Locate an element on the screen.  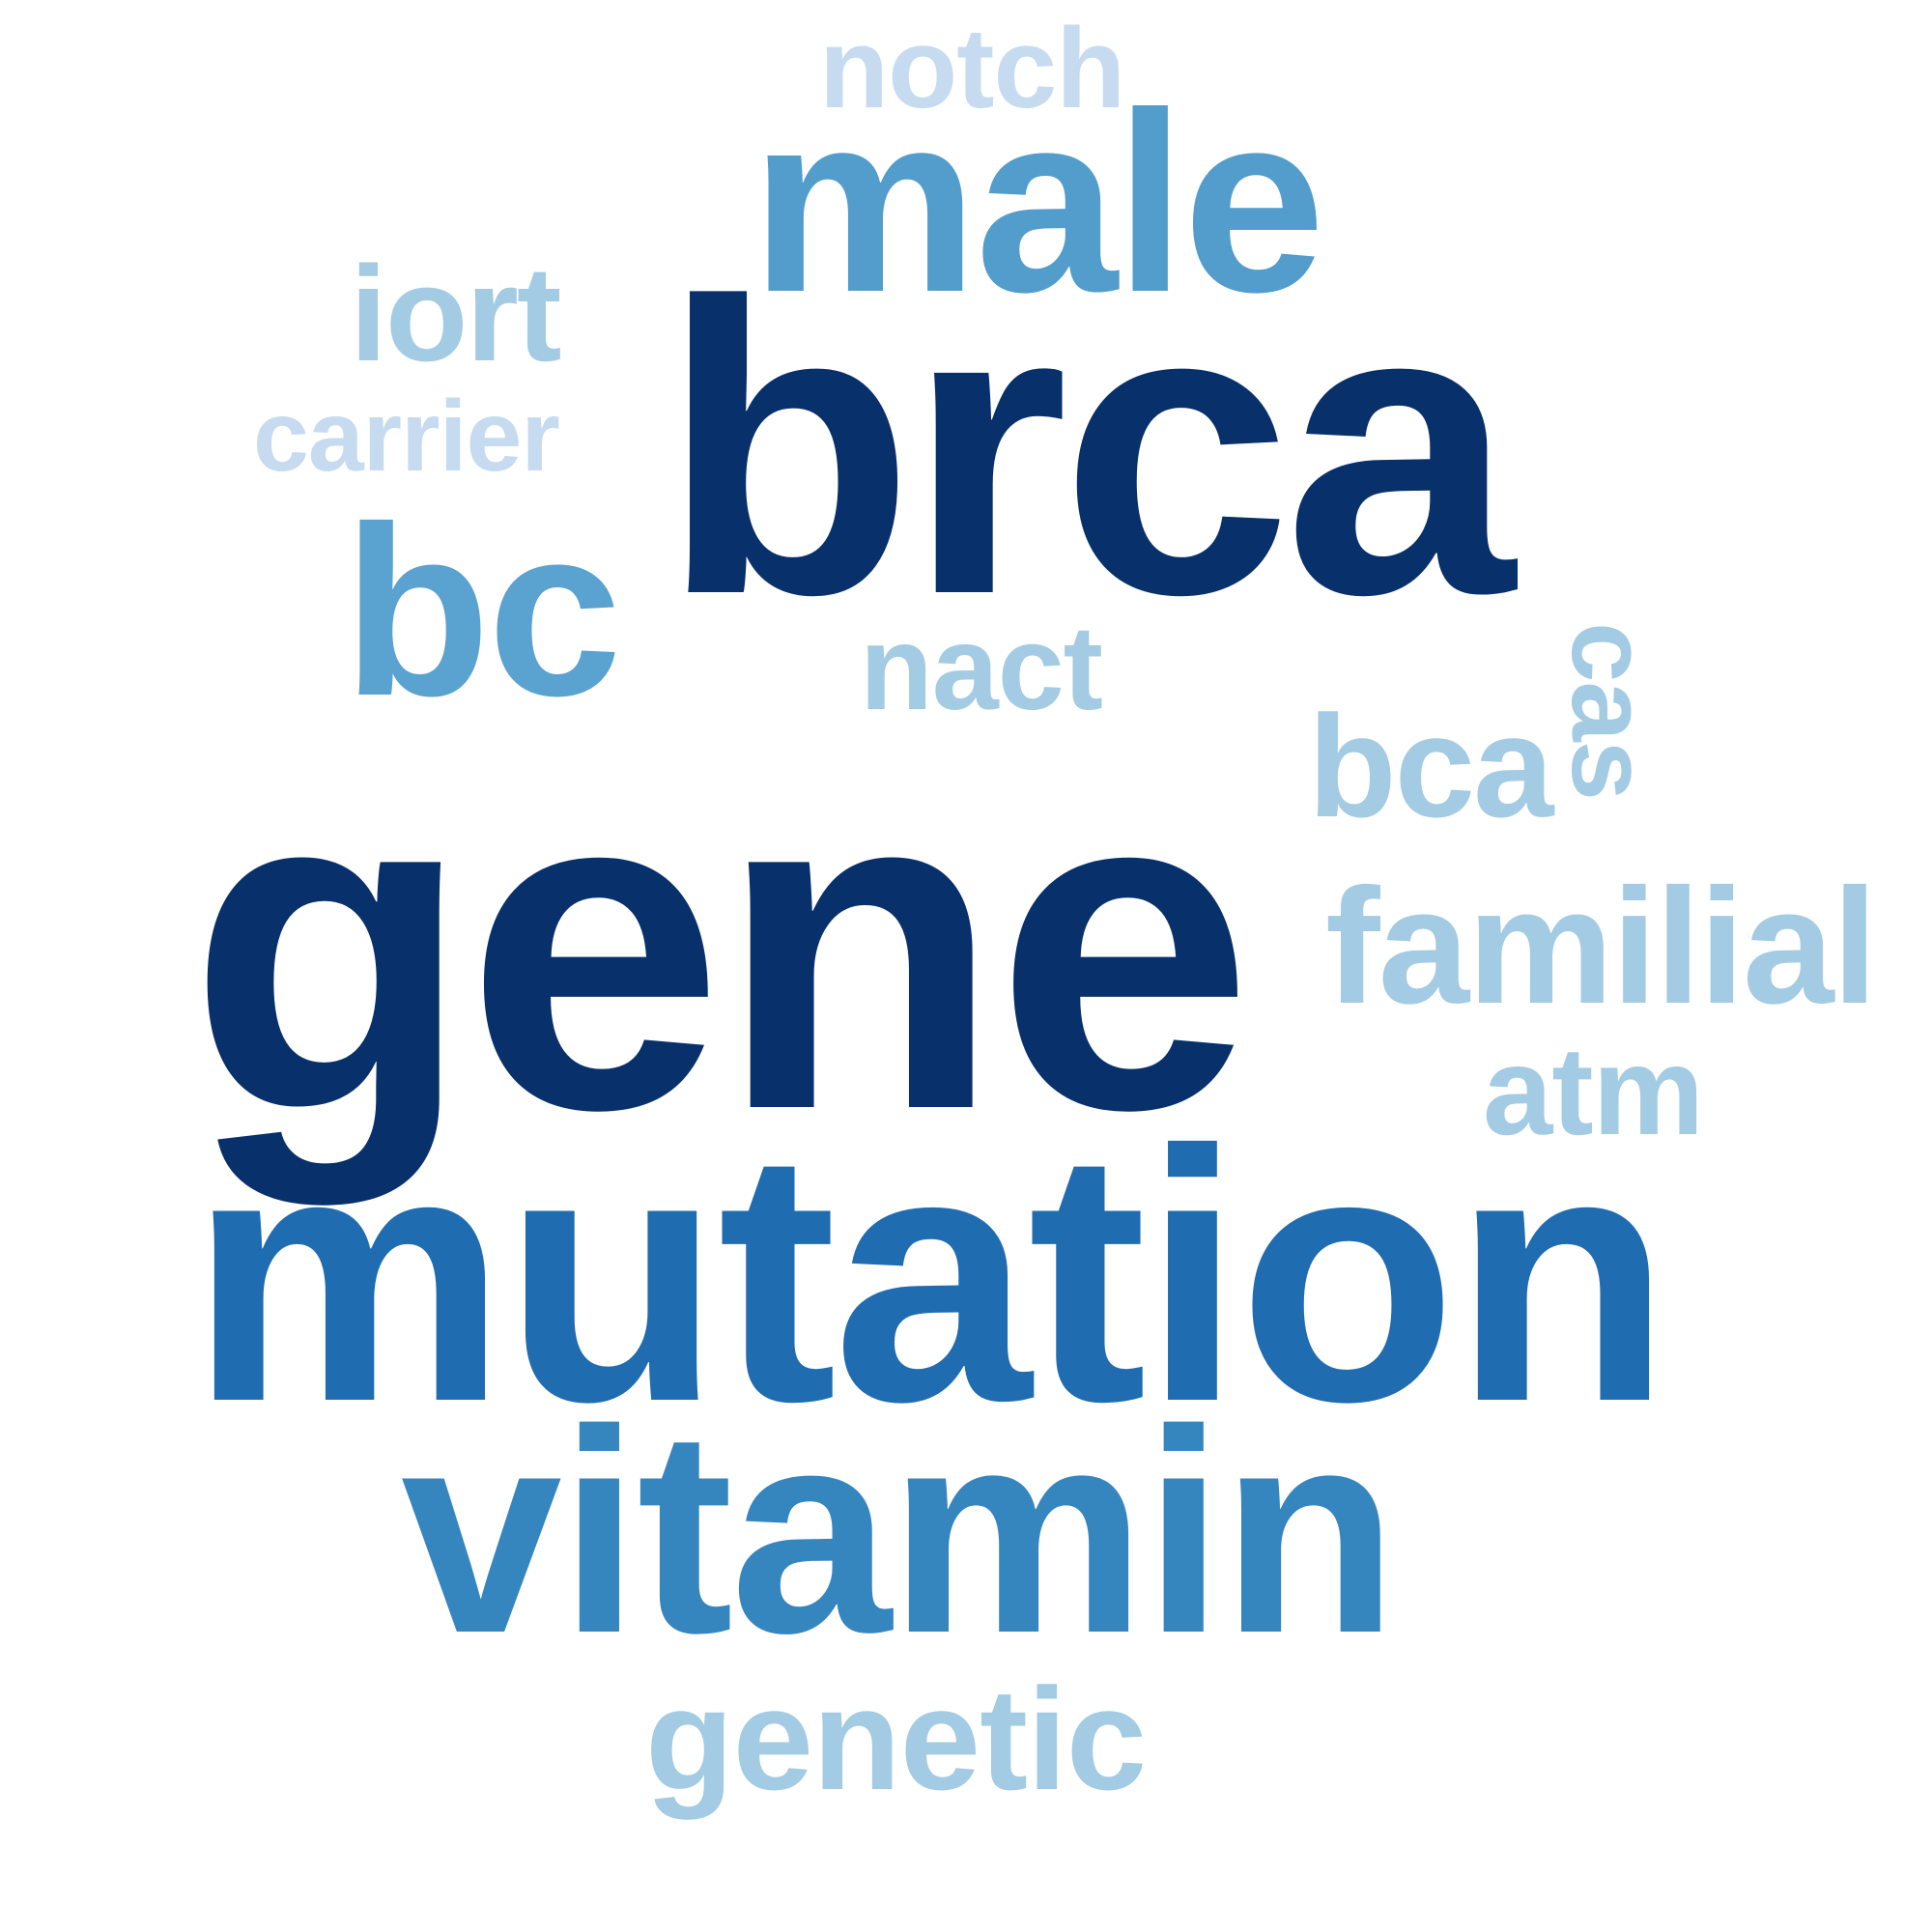
word-gene: gene is located at coordinates (720, 946).